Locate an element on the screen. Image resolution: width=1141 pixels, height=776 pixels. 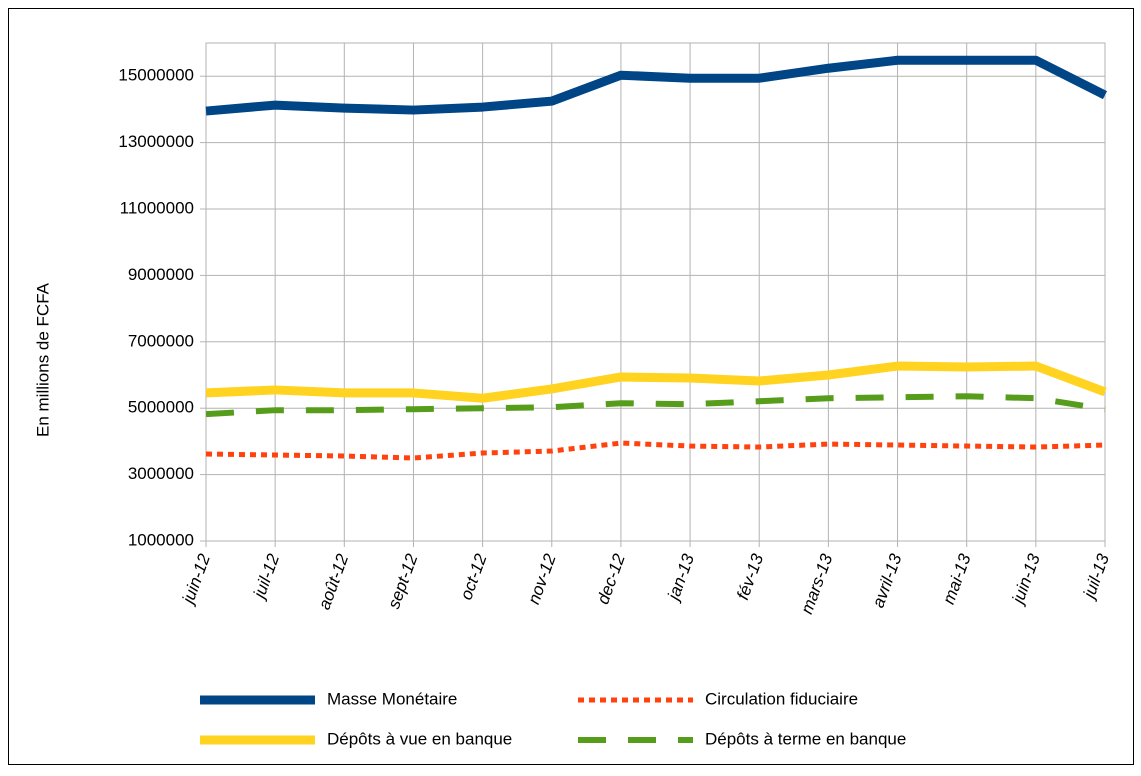
y-tick-label: 5000000 is located at coordinates (161, 407).